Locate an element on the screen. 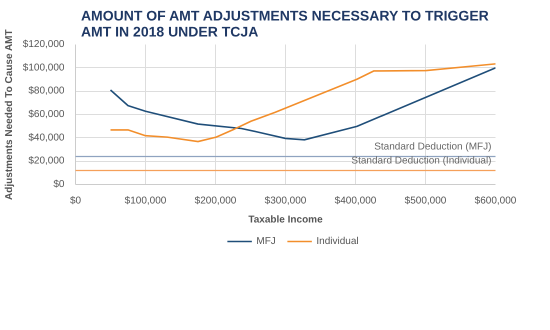 The image size is (550, 330). y-tick-label: $80,000 is located at coordinates (46, 91).